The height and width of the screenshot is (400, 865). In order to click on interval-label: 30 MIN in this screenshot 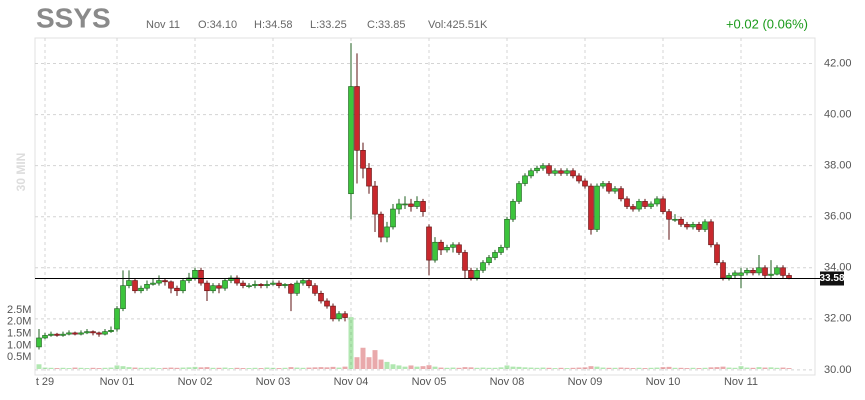, I will do `click(21, 172)`.